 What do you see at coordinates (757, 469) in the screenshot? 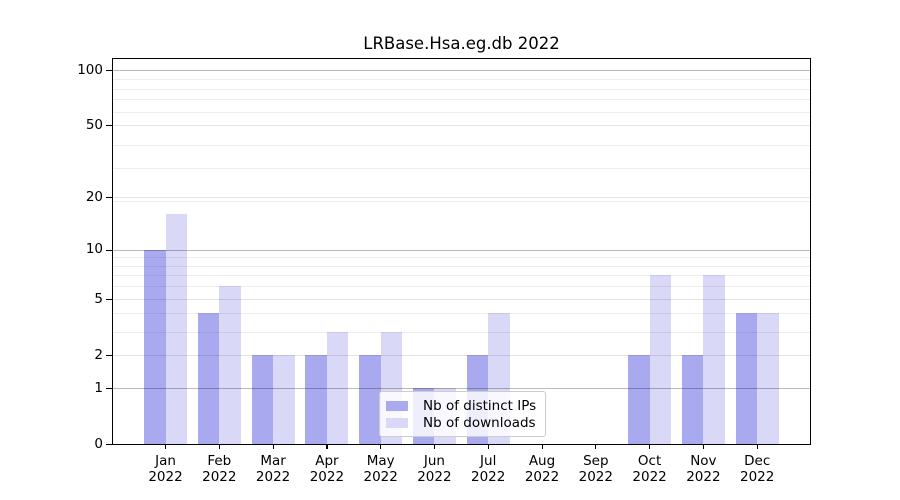
I see `x-tick-label-dec: Dec 2022` at bounding box center [757, 469].